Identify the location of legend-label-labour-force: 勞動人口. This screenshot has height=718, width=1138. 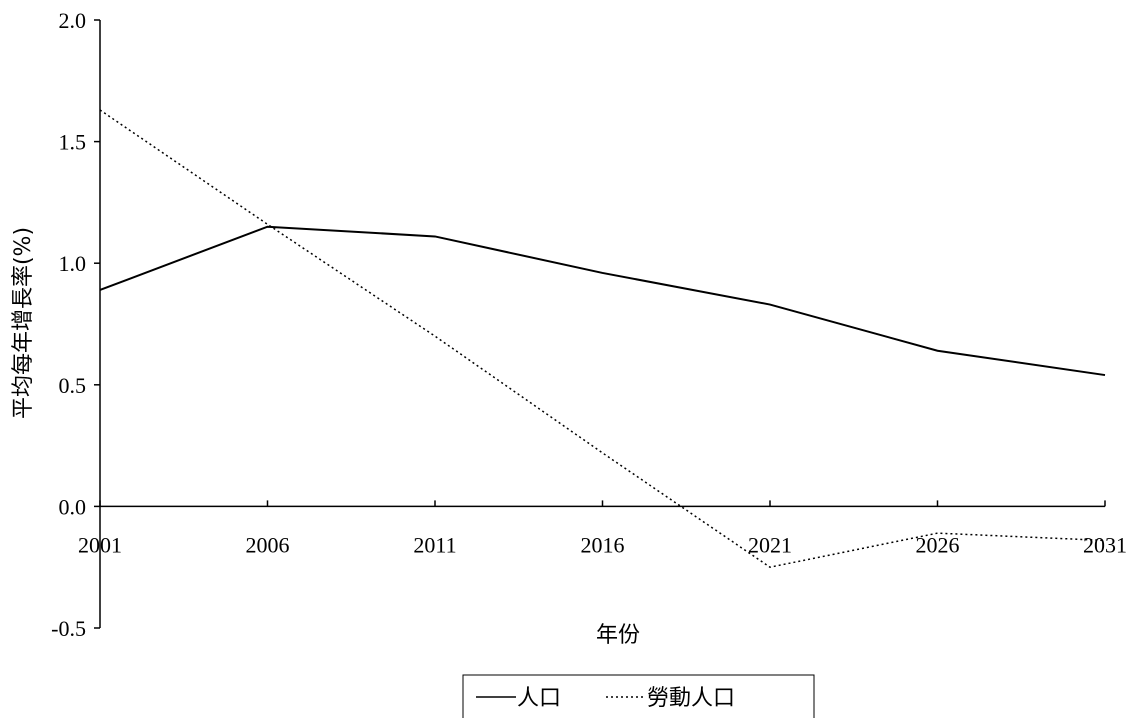
(691, 698).